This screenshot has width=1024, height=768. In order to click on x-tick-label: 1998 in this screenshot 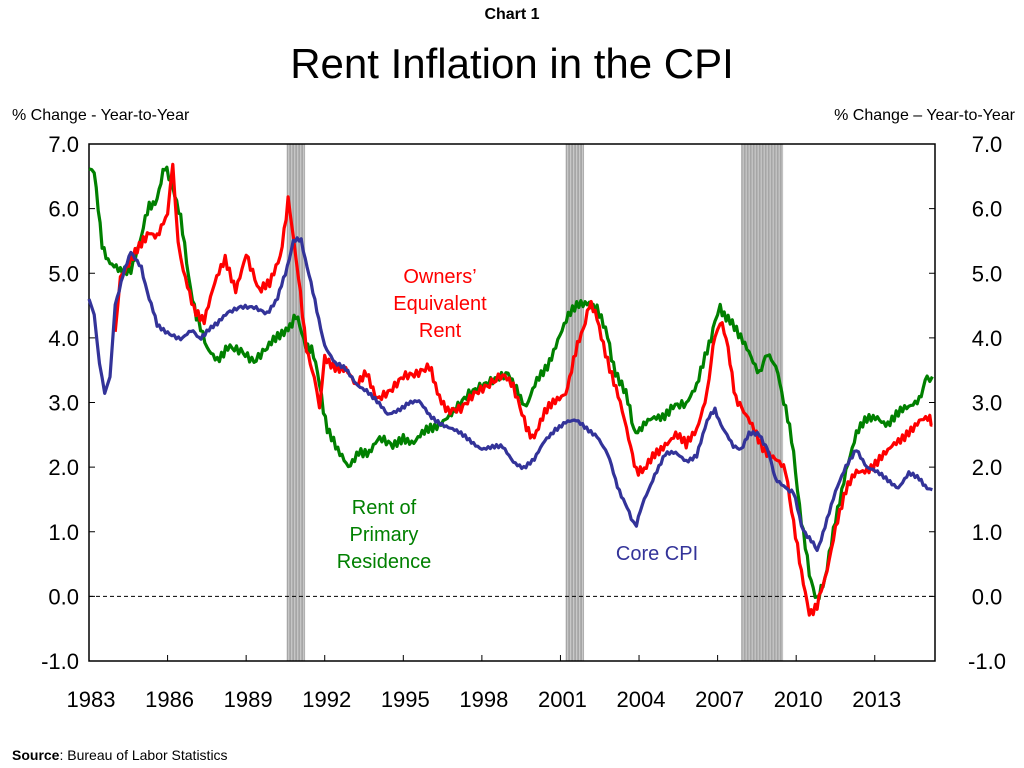, I will do `click(483, 699)`.